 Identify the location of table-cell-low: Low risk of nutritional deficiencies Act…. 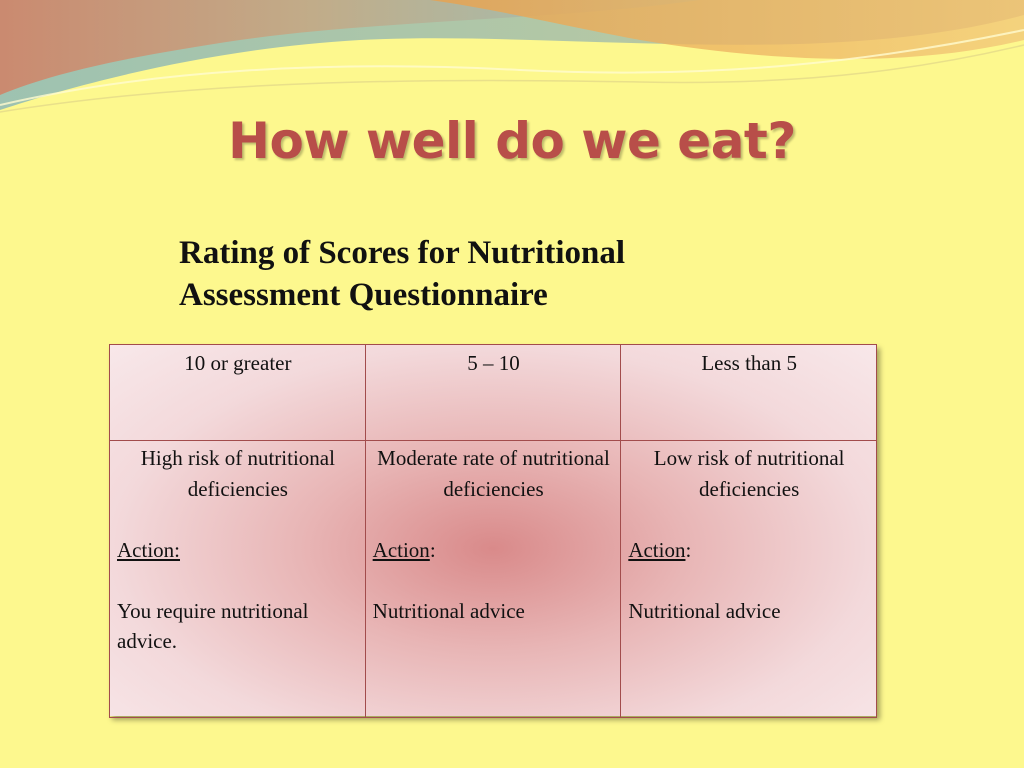
(748, 579).